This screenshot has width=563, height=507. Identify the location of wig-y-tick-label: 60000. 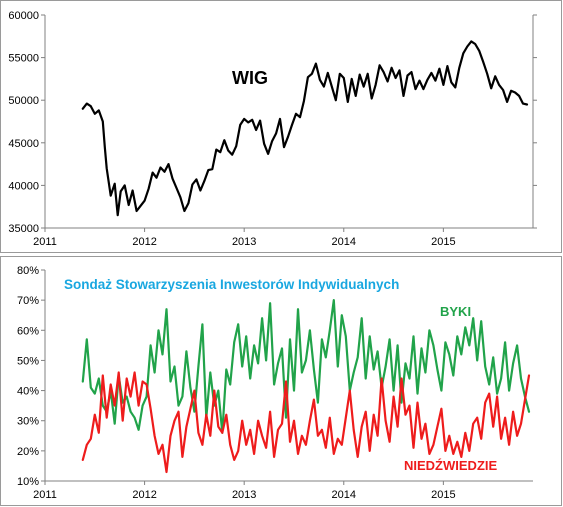
(23, 16).